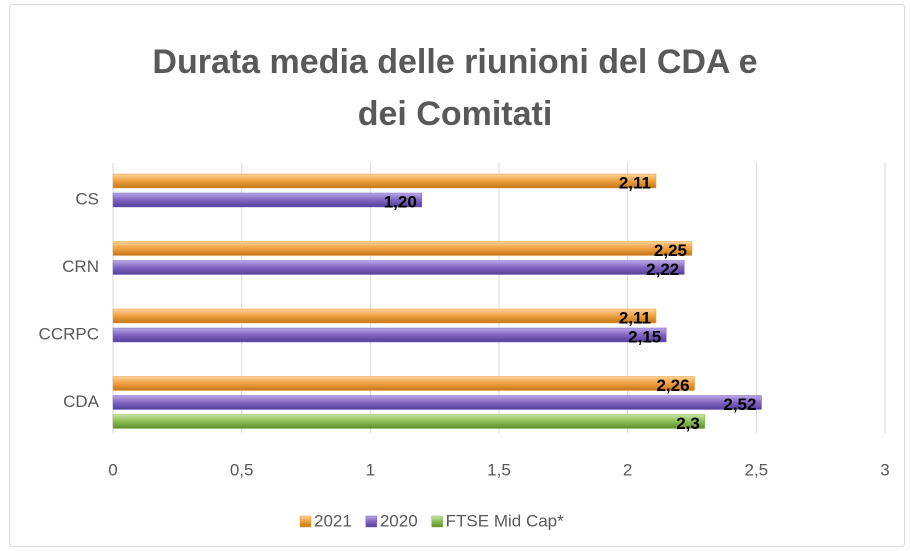 This screenshot has width=910, height=551. I want to click on value-label: 2,52, so click(739, 404).